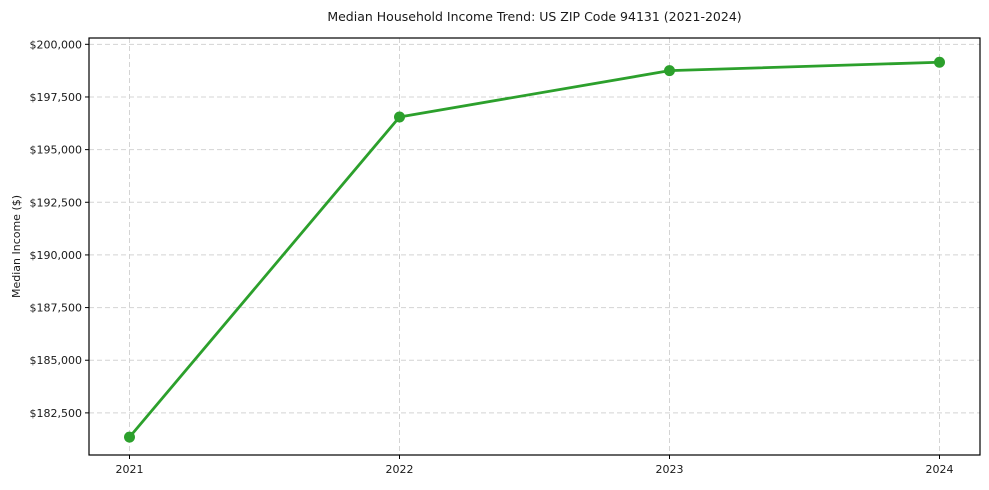 Image resolution: width=989 pixels, height=490 pixels. What do you see at coordinates (56, 150) in the screenshot?
I see `y-tick-label: $195,000` at bounding box center [56, 150].